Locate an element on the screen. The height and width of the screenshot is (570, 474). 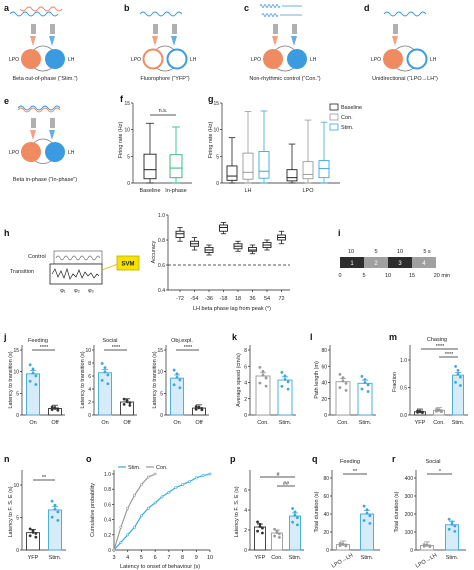
panel-k: k Average speed (cm/s) 0 2 4 6 8 Con. Stim. is located at coordinates (264, 379).